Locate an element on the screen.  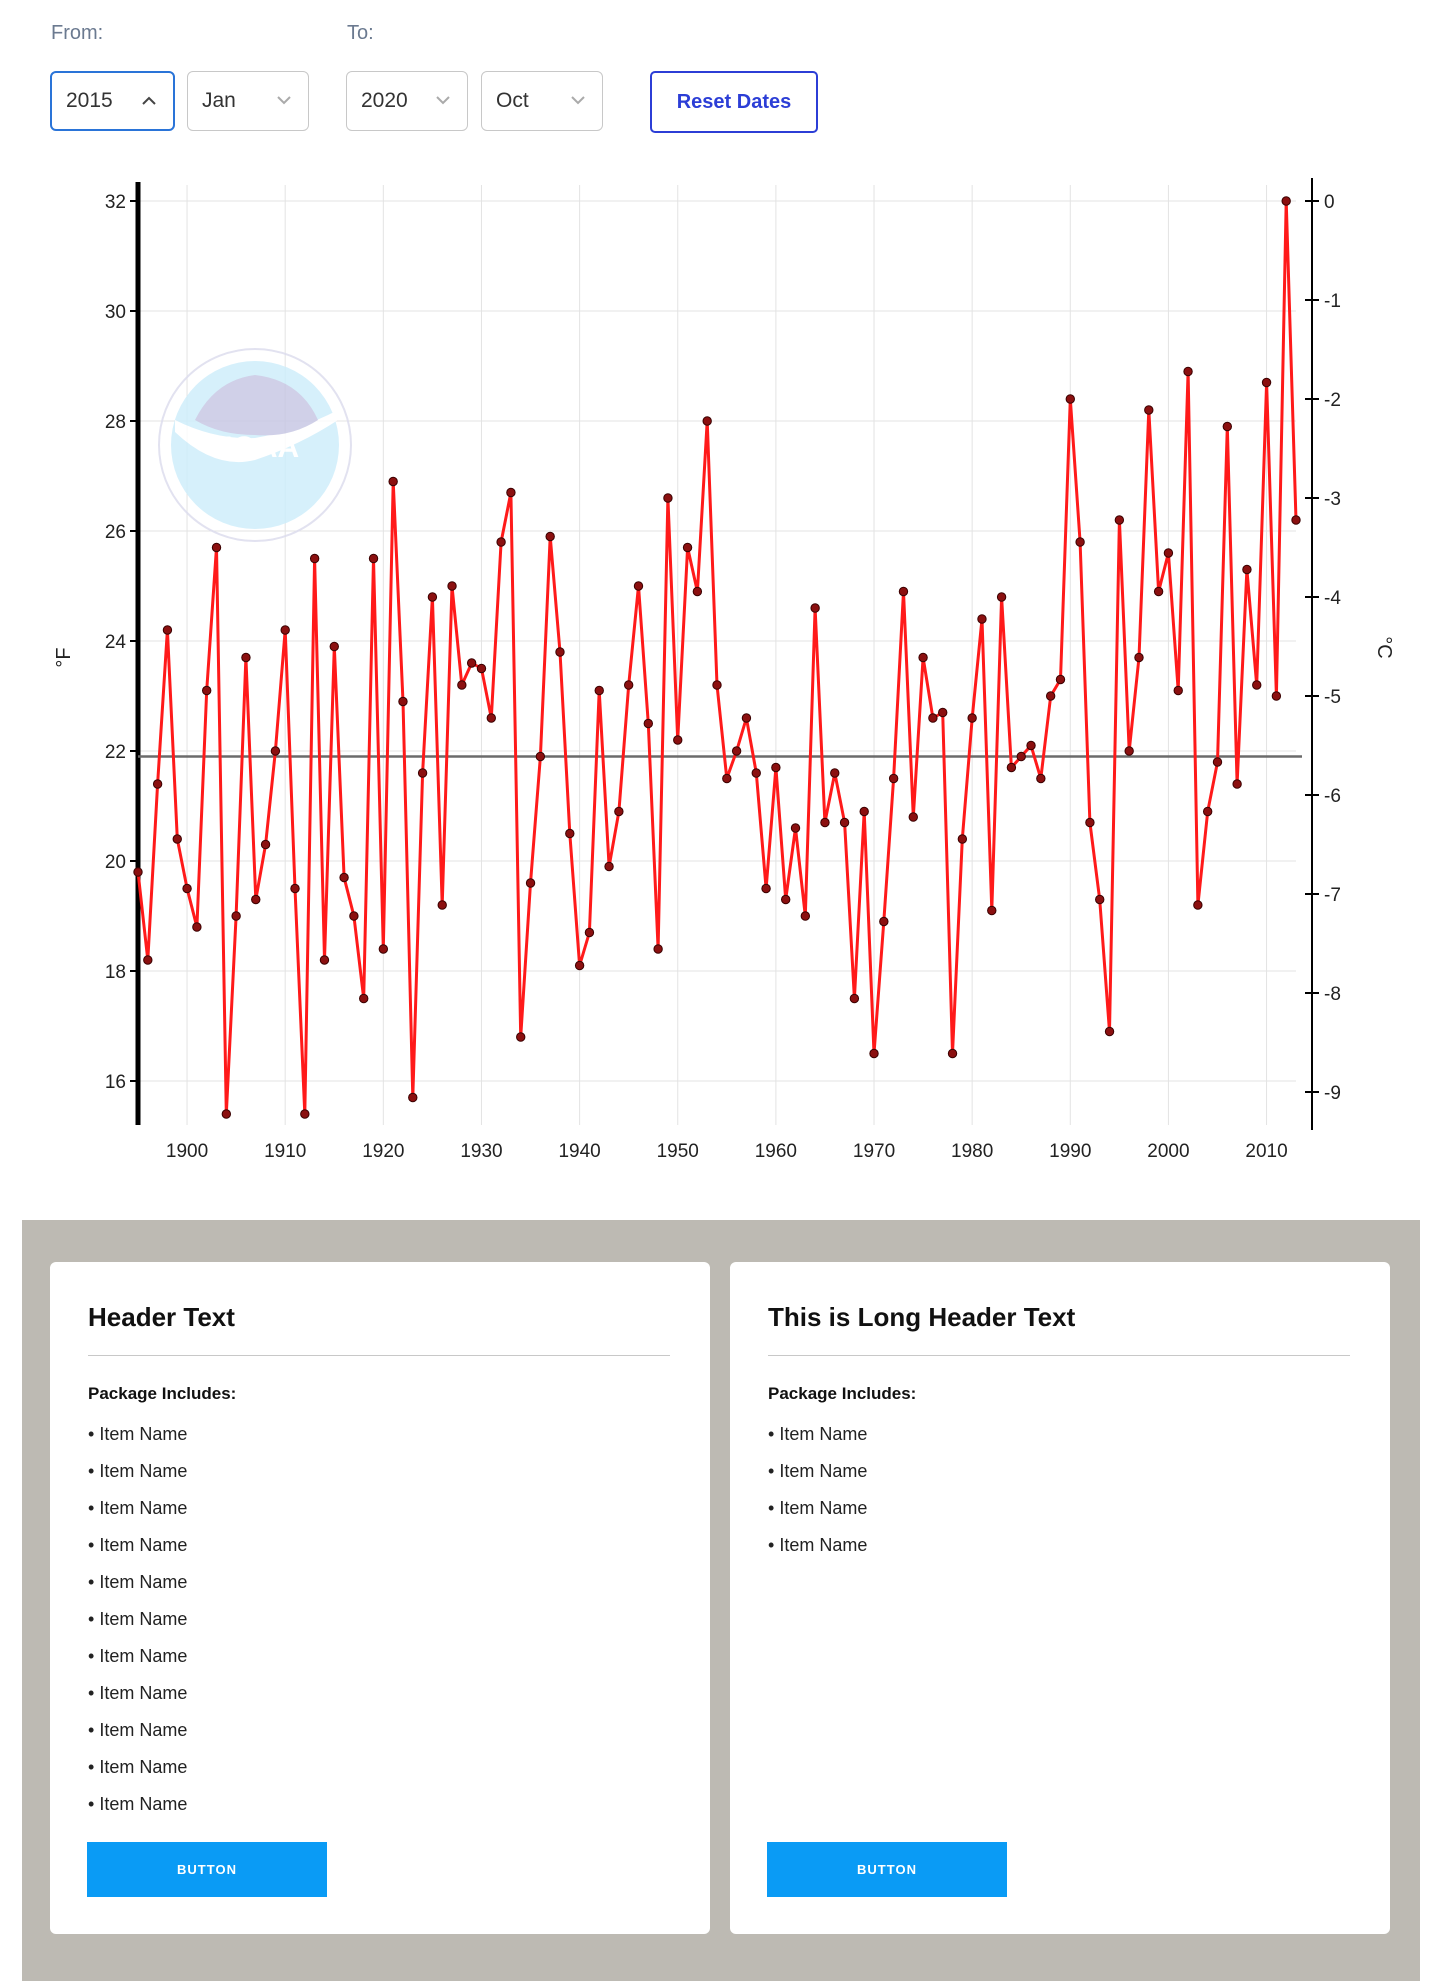
x-tick-label: 1910 is located at coordinates (285, 1151).